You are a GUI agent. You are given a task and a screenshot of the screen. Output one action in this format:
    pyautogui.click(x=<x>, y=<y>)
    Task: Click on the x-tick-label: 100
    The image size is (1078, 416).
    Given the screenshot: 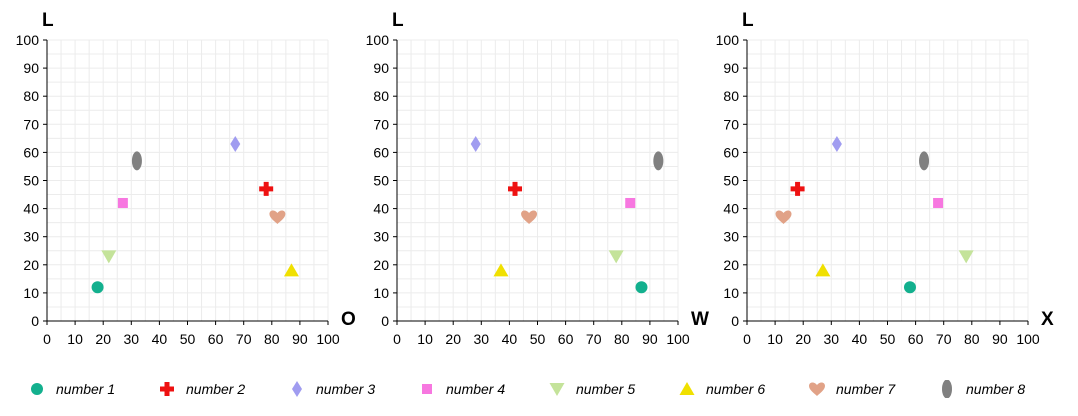 What is the action you would take?
    pyautogui.click(x=678, y=339)
    